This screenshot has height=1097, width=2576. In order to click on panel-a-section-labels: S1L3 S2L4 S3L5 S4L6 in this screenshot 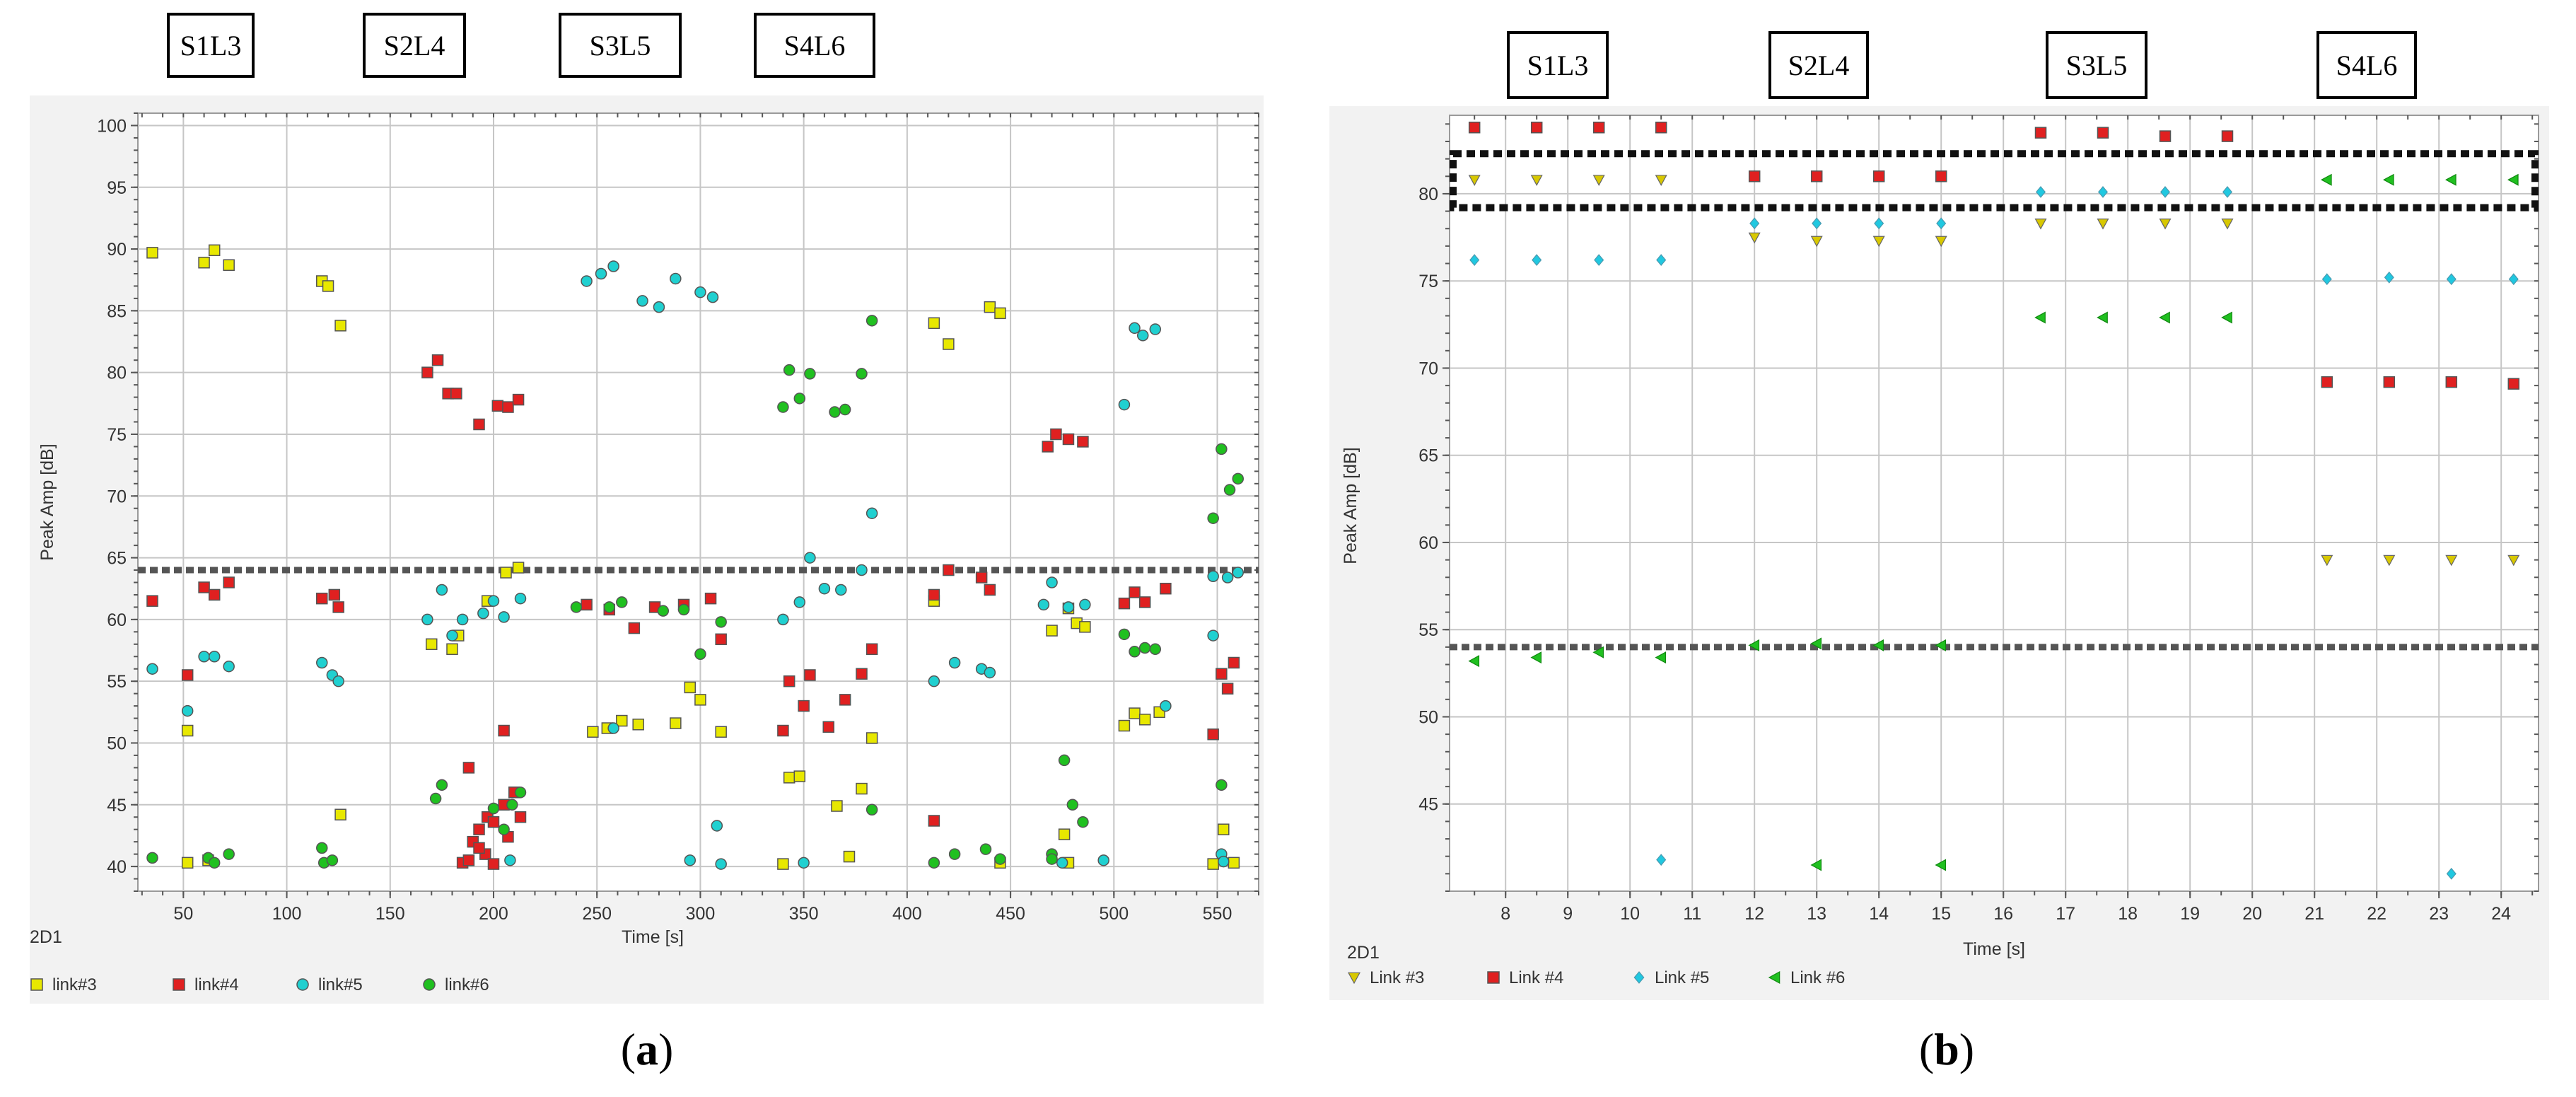, I will do `click(521, 45)`.